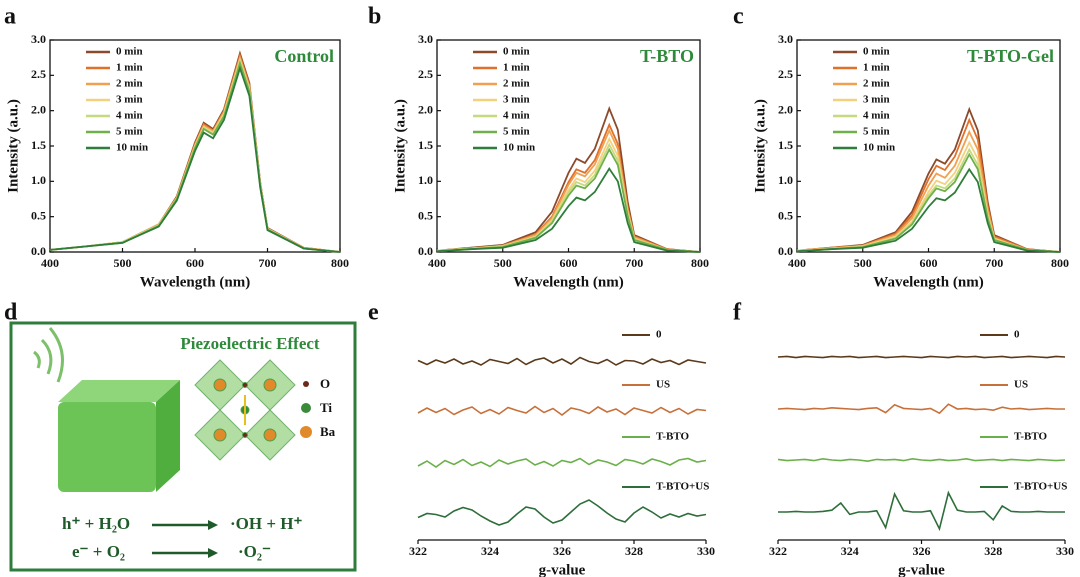 This screenshot has width=1080, height=577. What do you see at coordinates (634, 551) in the screenshot?
I see `x-tick-label: 328` at bounding box center [634, 551].